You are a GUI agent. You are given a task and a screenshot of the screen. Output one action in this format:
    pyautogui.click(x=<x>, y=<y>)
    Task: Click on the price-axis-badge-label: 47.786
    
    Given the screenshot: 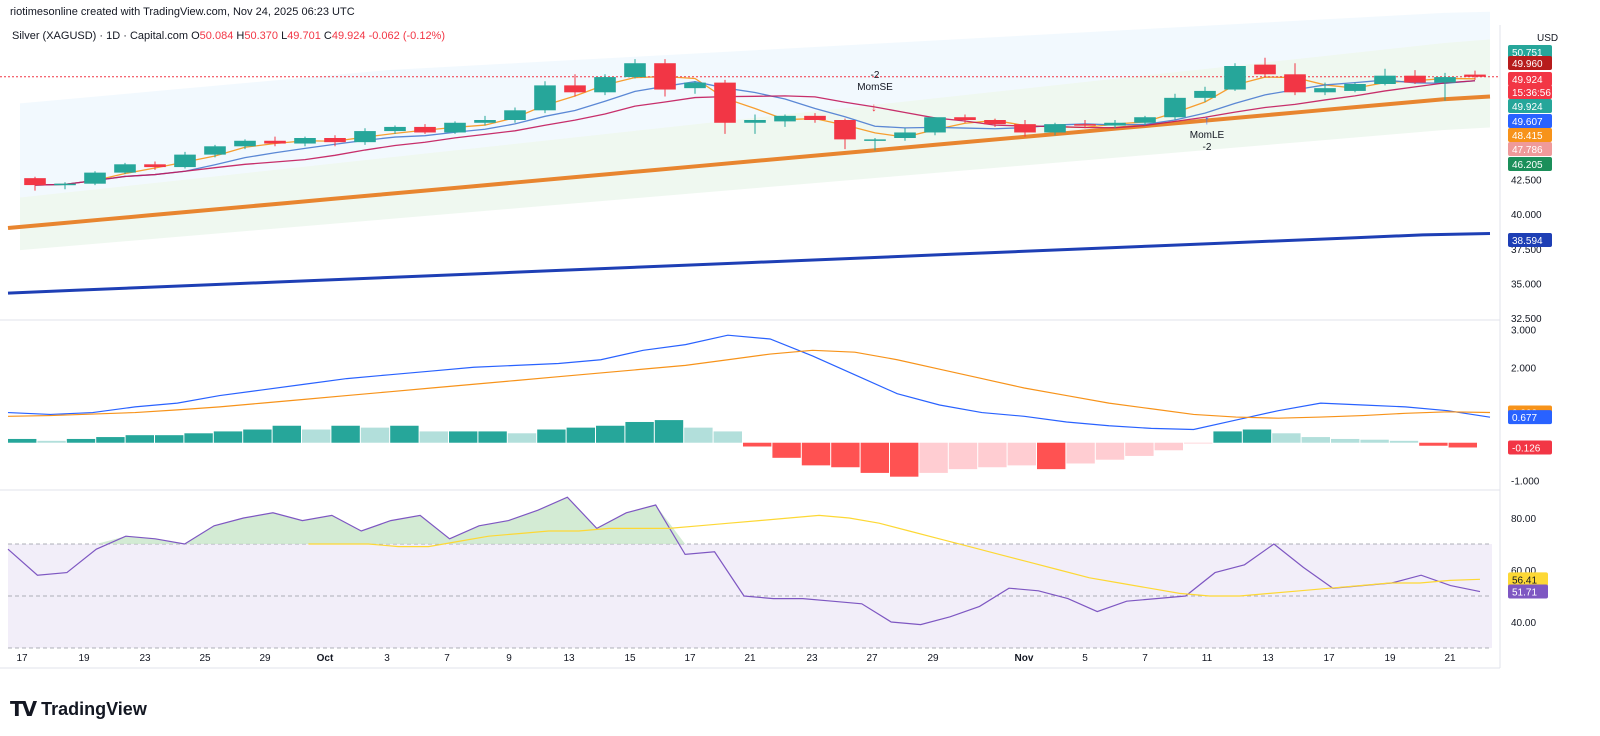 What is the action you would take?
    pyautogui.click(x=1527, y=150)
    